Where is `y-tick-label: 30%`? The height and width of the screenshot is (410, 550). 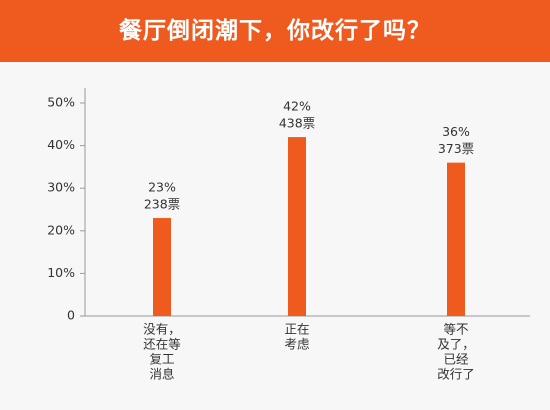 y-tick-label: 30% is located at coordinates (61, 187).